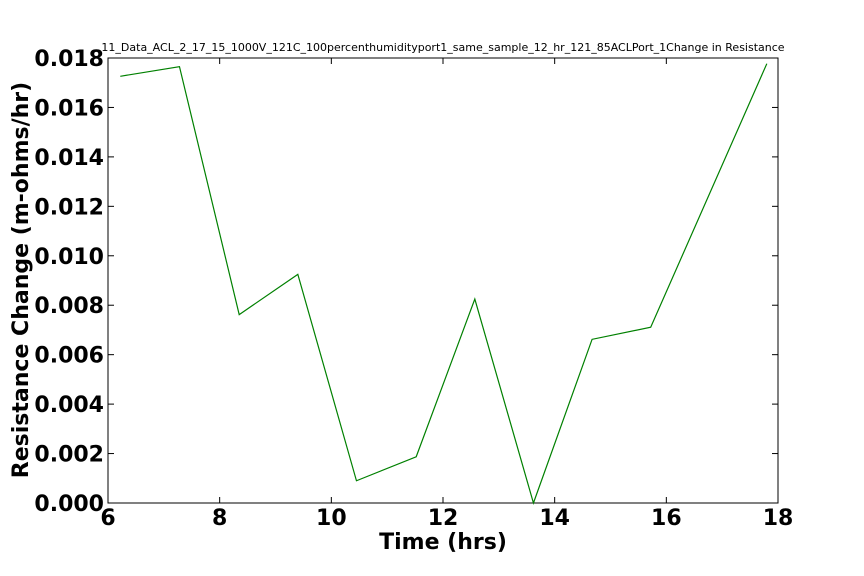  Describe the element at coordinates (69, 504) in the screenshot. I see `y-tick-label: 0.000` at that location.